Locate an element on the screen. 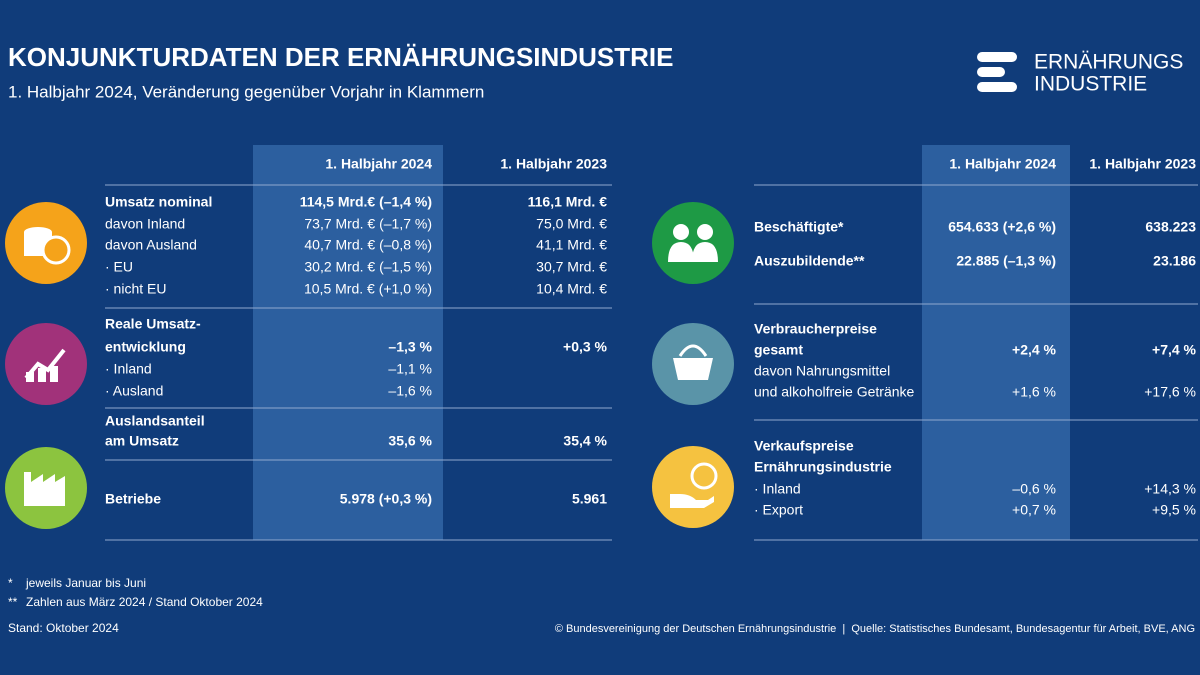 The width and height of the screenshot is (1200, 675). footnote-mark: * is located at coordinates (10, 583).